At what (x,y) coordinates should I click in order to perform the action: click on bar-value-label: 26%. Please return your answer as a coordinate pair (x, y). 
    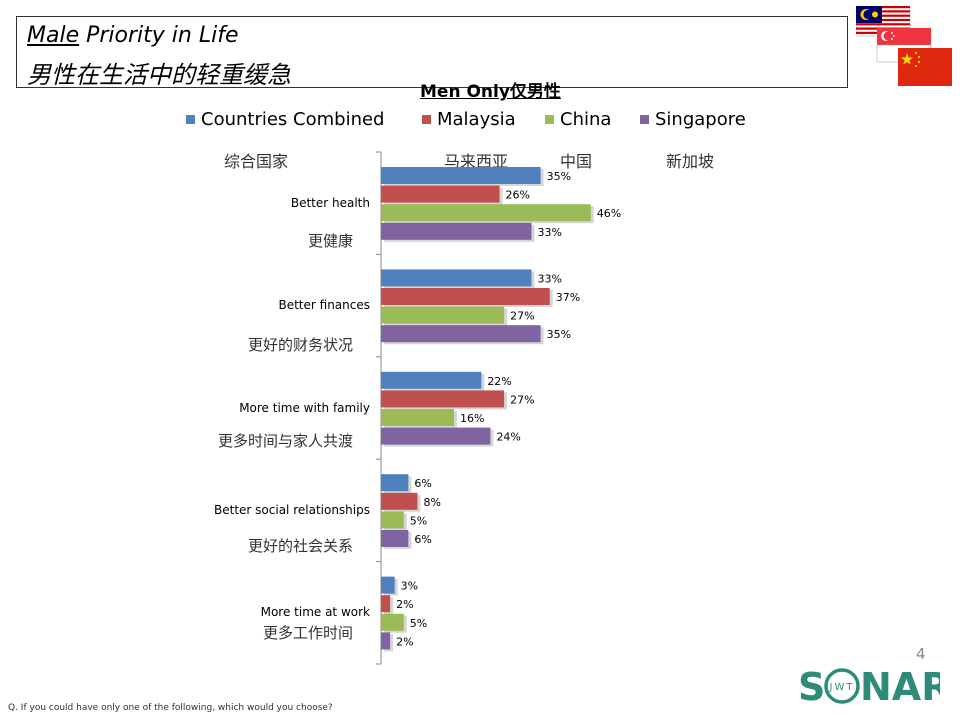
    Looking at the image, I should click on (518, 195).